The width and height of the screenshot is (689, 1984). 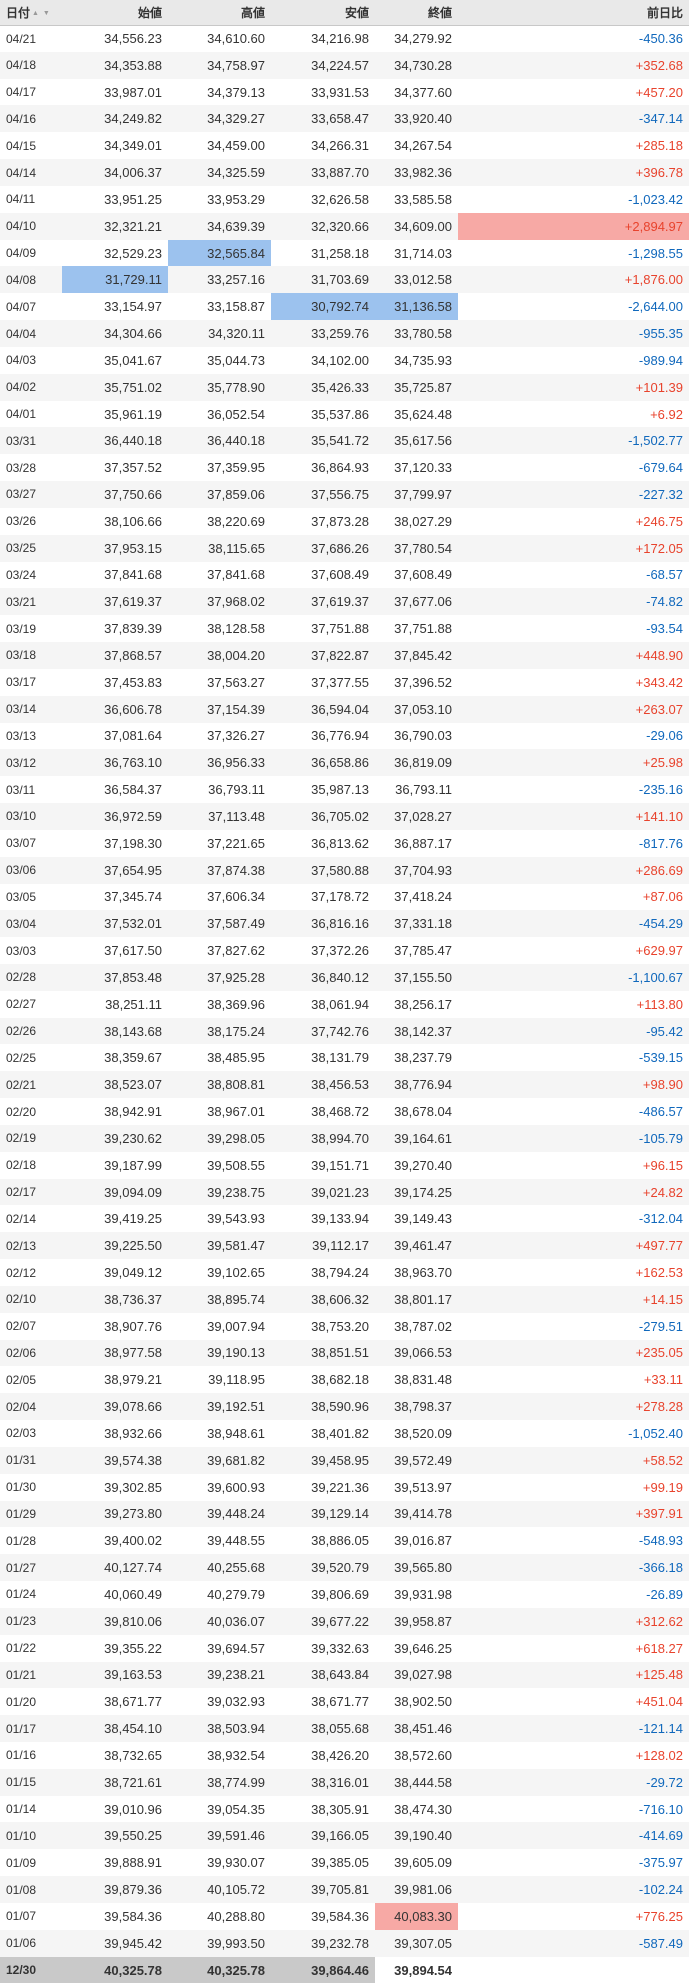 What do you see at coordinates (219, 226) in the screenshot?
I see `high-cell: 34,639.39` at bounding box center [219, 226].